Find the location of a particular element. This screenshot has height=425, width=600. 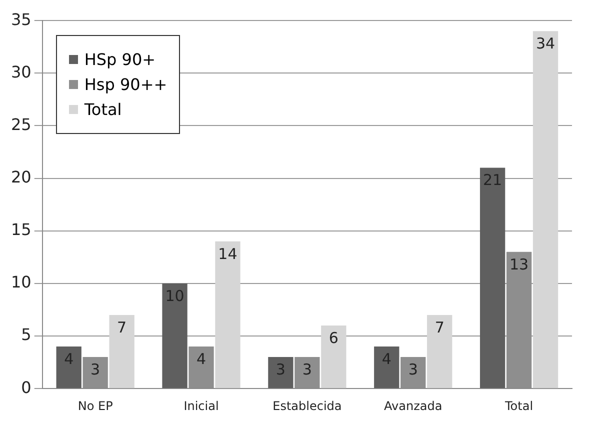

legend-label: Total is located at coordinates (103, 109).